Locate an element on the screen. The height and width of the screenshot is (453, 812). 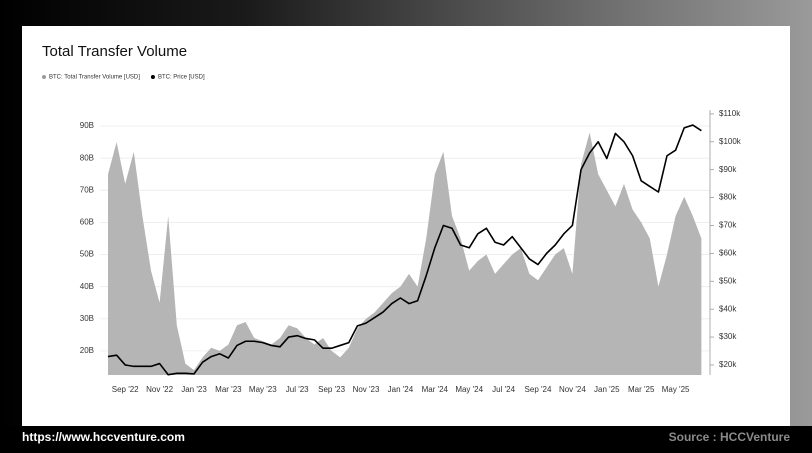
x-tick-label: Jan '24 is located at coordinates (401, 389).